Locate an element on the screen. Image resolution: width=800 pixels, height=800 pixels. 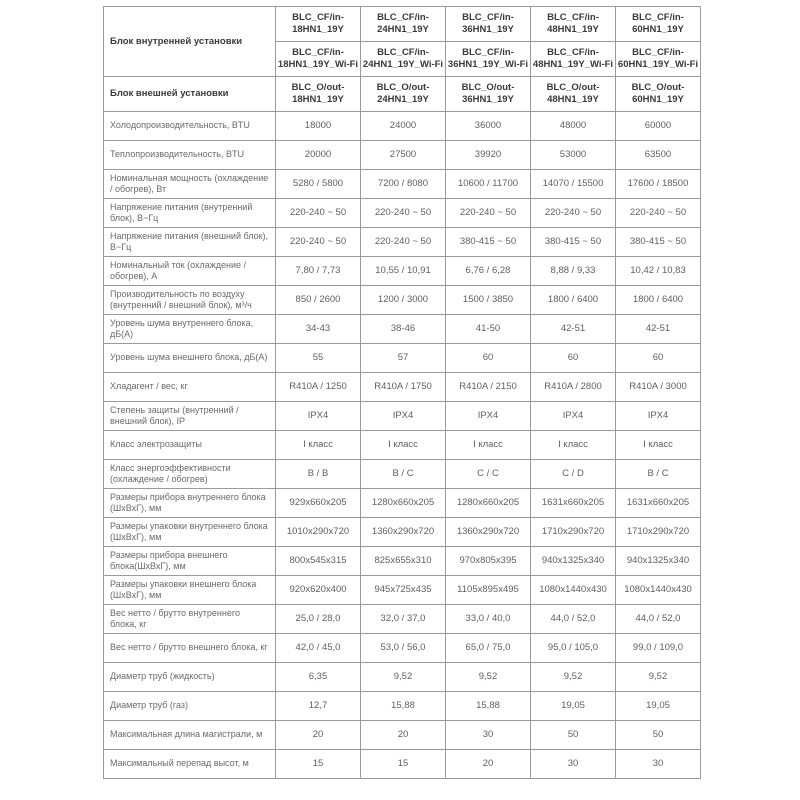
row-value: 57 is located at coordinates (403, 358).